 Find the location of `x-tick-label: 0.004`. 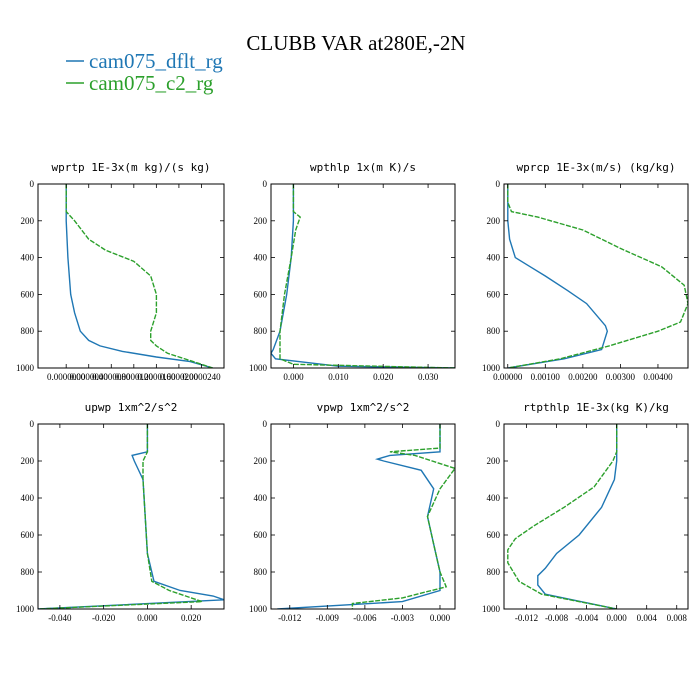

x-tick-label: 0.004 is located at coordinates (647, 618).